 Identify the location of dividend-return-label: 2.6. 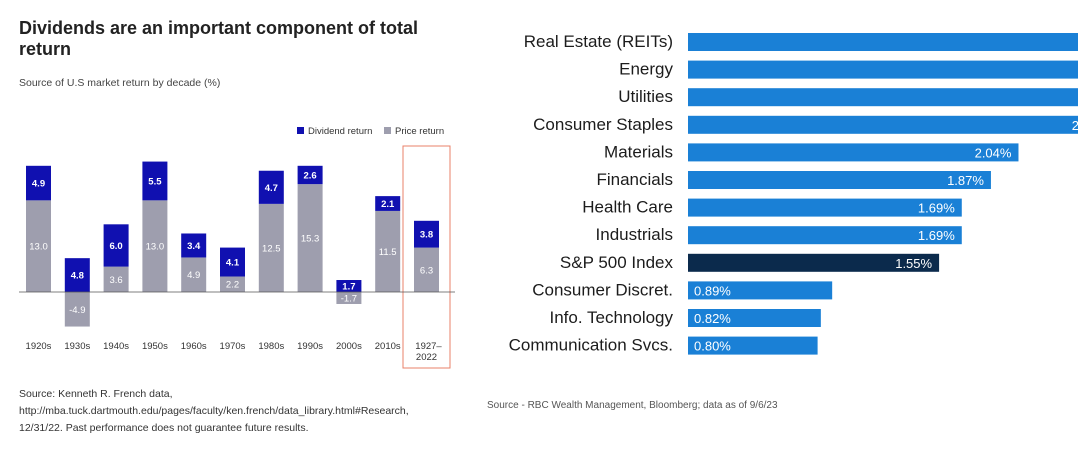
(309, 175).